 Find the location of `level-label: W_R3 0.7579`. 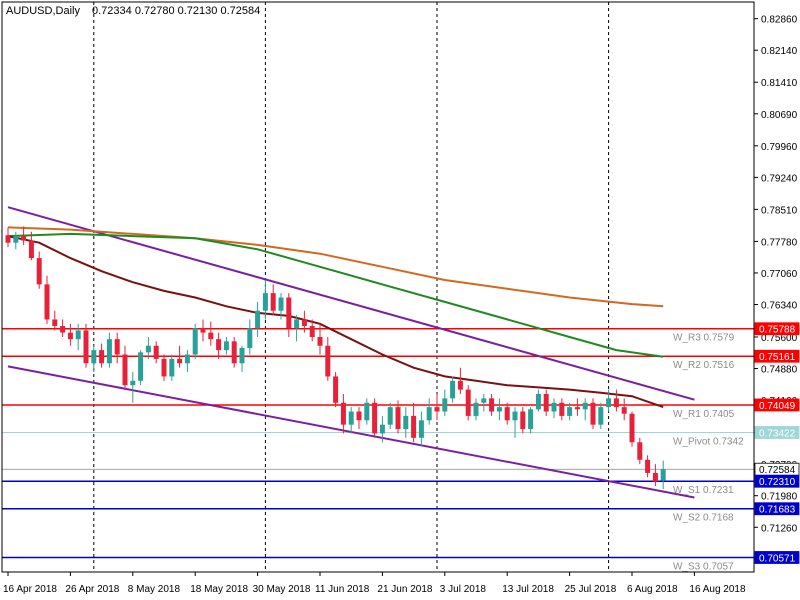

level-label: W_R3 0.7579 is located at coordinates (704, 338).